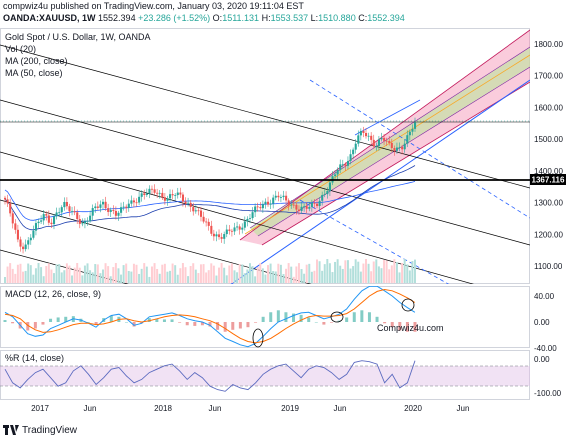 The image size is (569, 441). I want to click on time-axis: 2017 Jun 2018 Jun 2019 Jun 2020 Jun, so click(250, 408).